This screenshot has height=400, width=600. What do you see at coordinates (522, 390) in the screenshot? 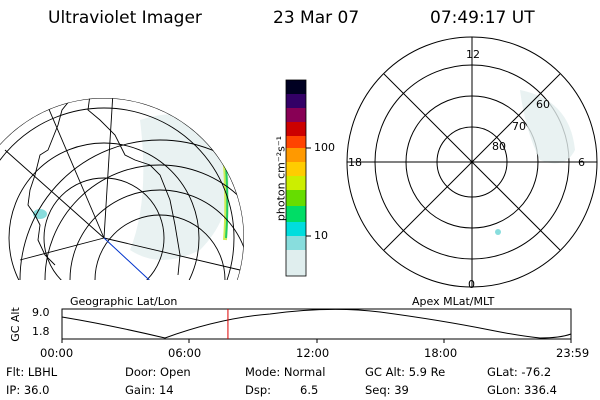
I see `glon-status: GLon: 336.4` at bounding box center [522, 390].